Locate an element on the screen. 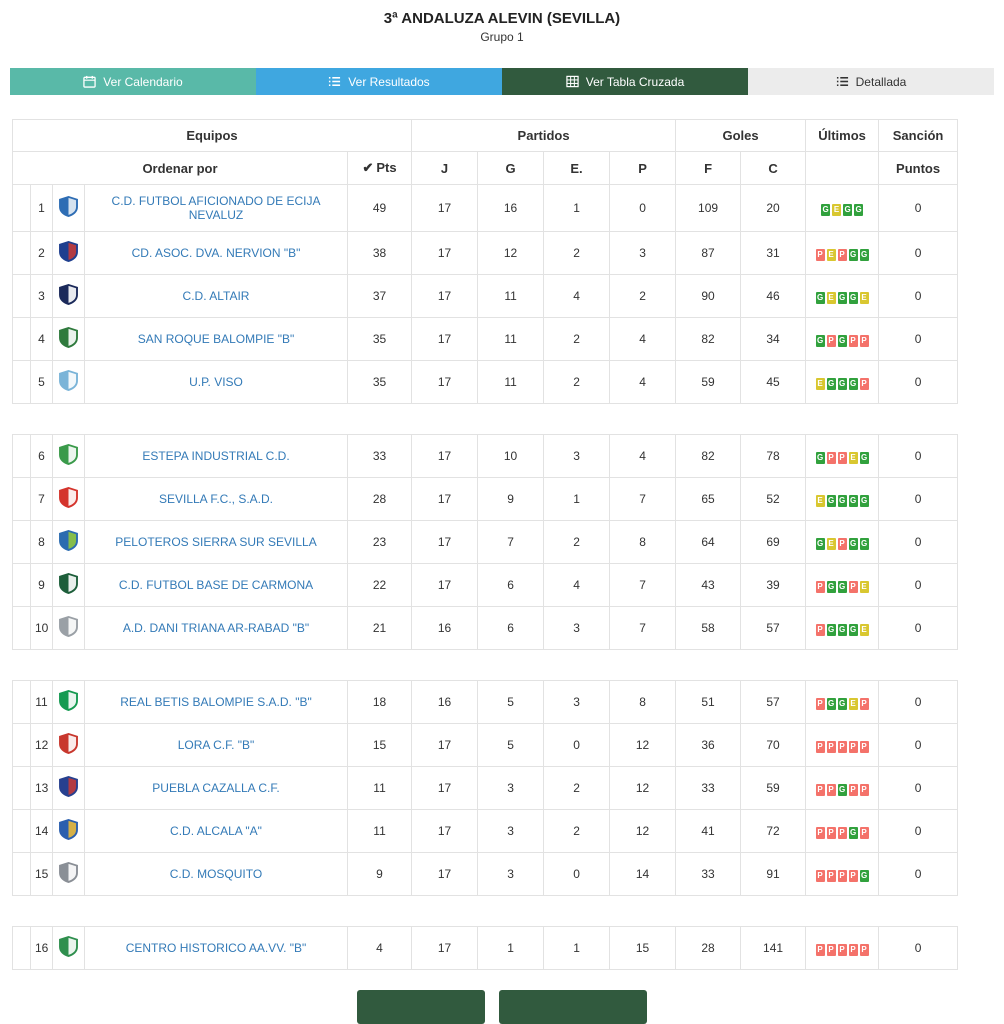  team-link: PUEBLA CAZALLA C.F. is located at coordinates (216, 788).